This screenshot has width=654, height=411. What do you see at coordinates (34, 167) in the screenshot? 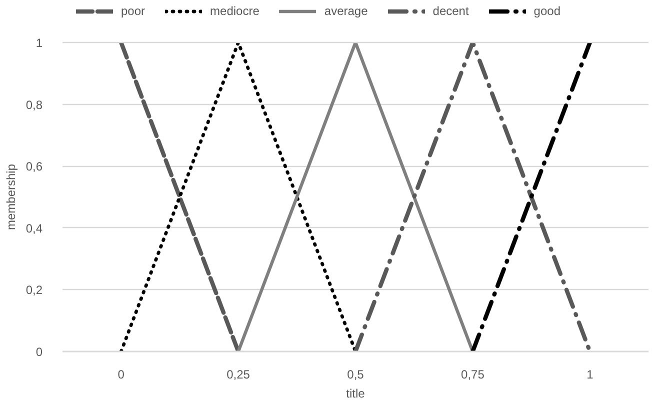
I see `y-tick-label: 0,6` at bounding box center [34, 167].